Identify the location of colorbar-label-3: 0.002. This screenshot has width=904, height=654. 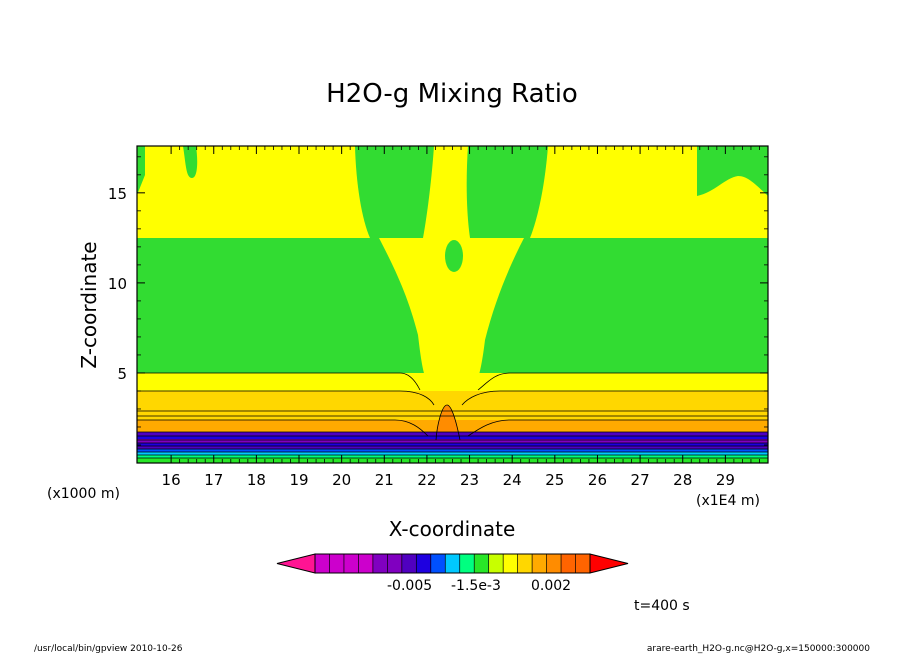
(551, 586).